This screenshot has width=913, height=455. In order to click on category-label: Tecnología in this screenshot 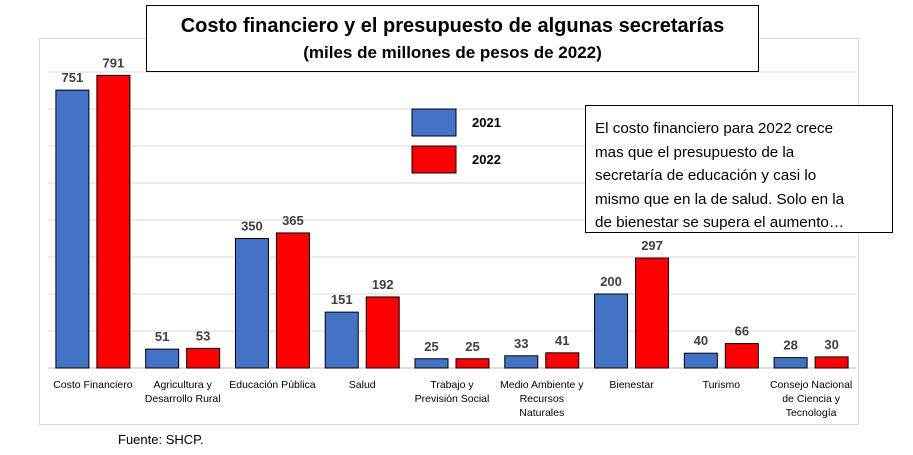, I will do `click(811, 413)`.